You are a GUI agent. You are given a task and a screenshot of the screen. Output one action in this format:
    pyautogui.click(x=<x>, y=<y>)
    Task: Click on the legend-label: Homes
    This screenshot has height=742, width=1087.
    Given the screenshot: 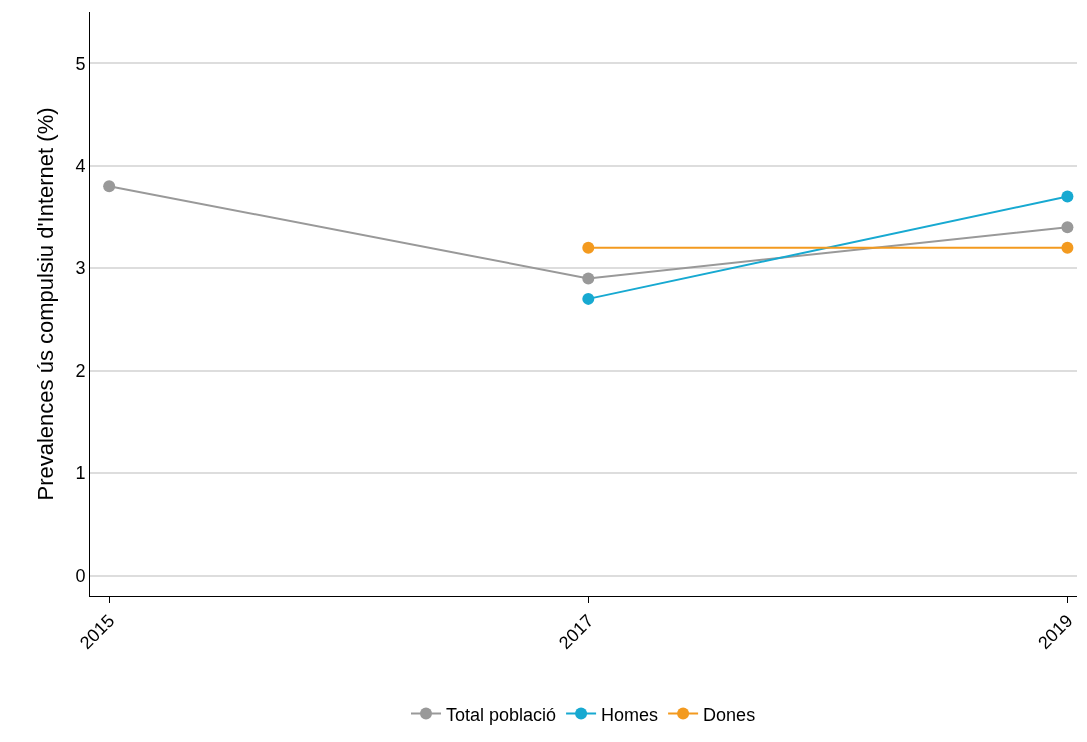 What is the action you would take?
    pyautogui.click(x=630, y=714)
    